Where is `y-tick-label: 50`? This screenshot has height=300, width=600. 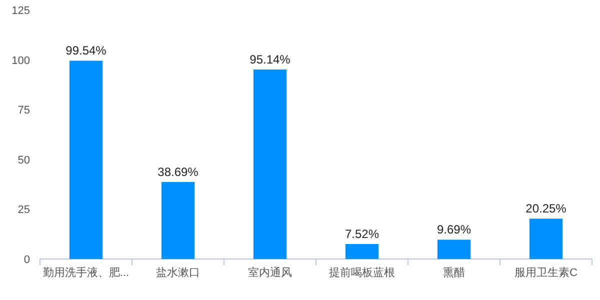 y-tick-label: 50 is located at coordinates (24, 160).